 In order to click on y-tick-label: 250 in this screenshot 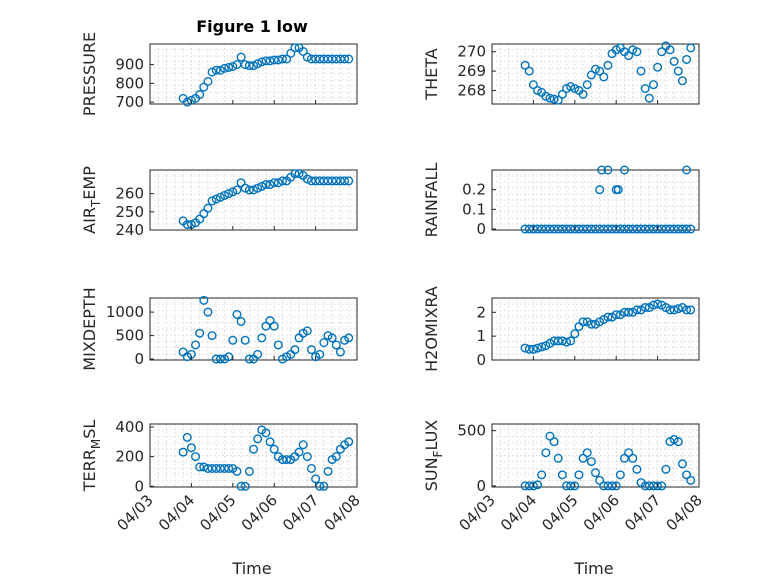, I will do `click(129, 212)`.